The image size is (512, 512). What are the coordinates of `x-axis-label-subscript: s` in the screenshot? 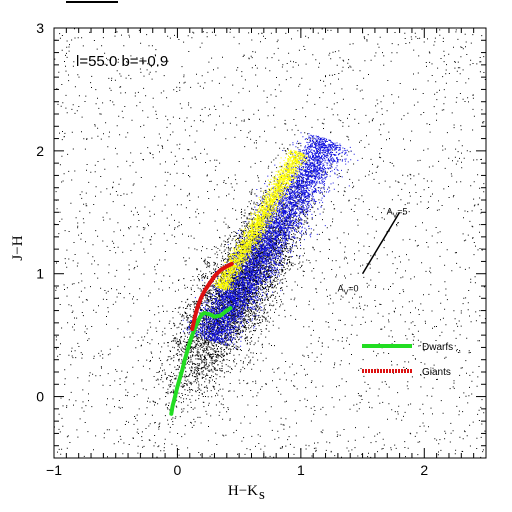 It's located at (262, 495).